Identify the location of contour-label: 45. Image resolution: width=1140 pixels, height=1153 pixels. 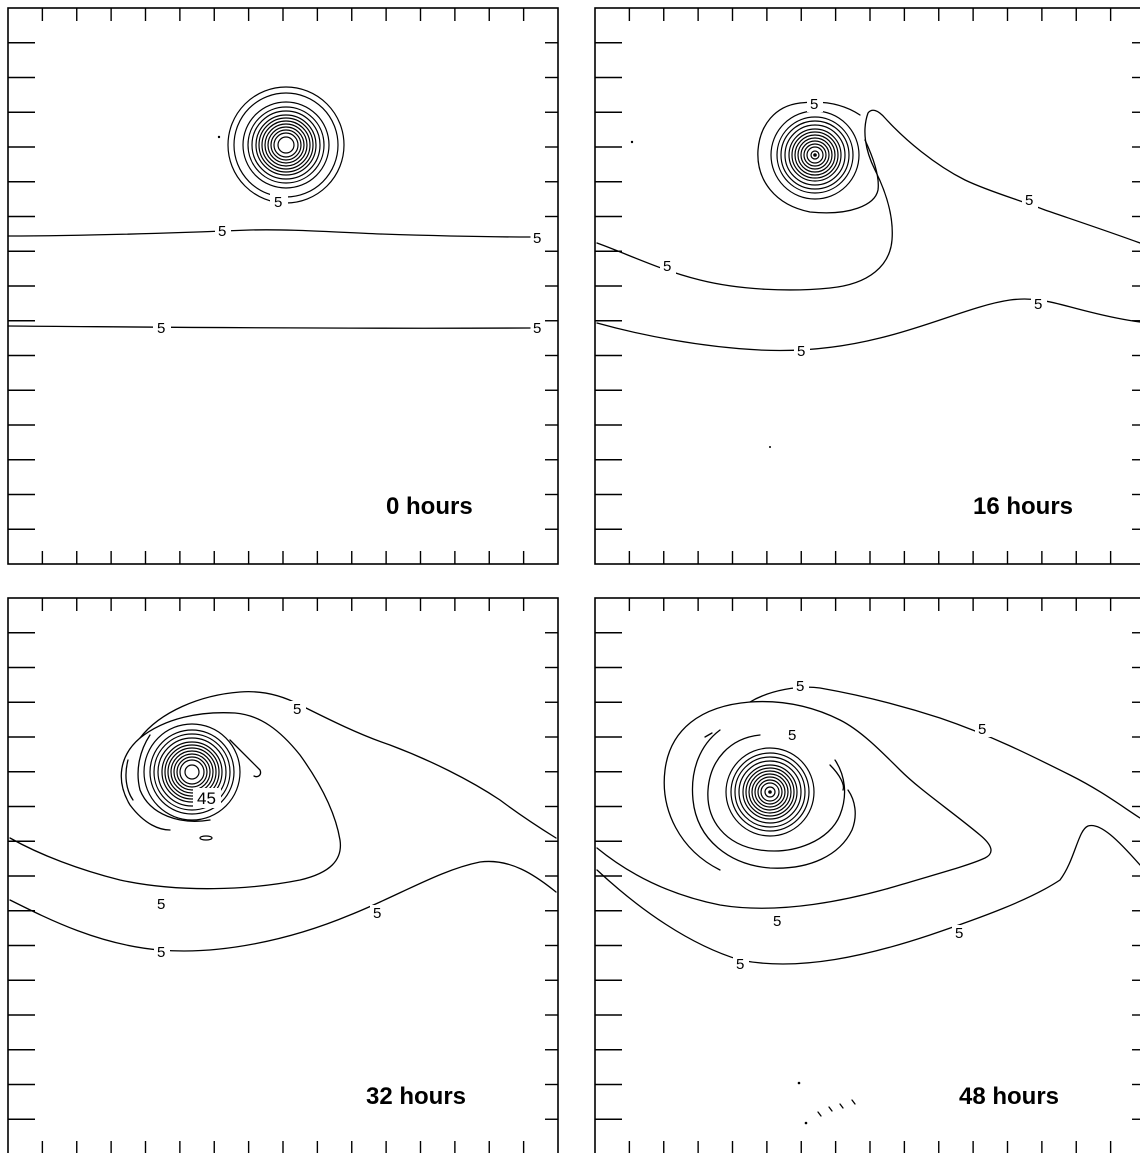
(206, 798).